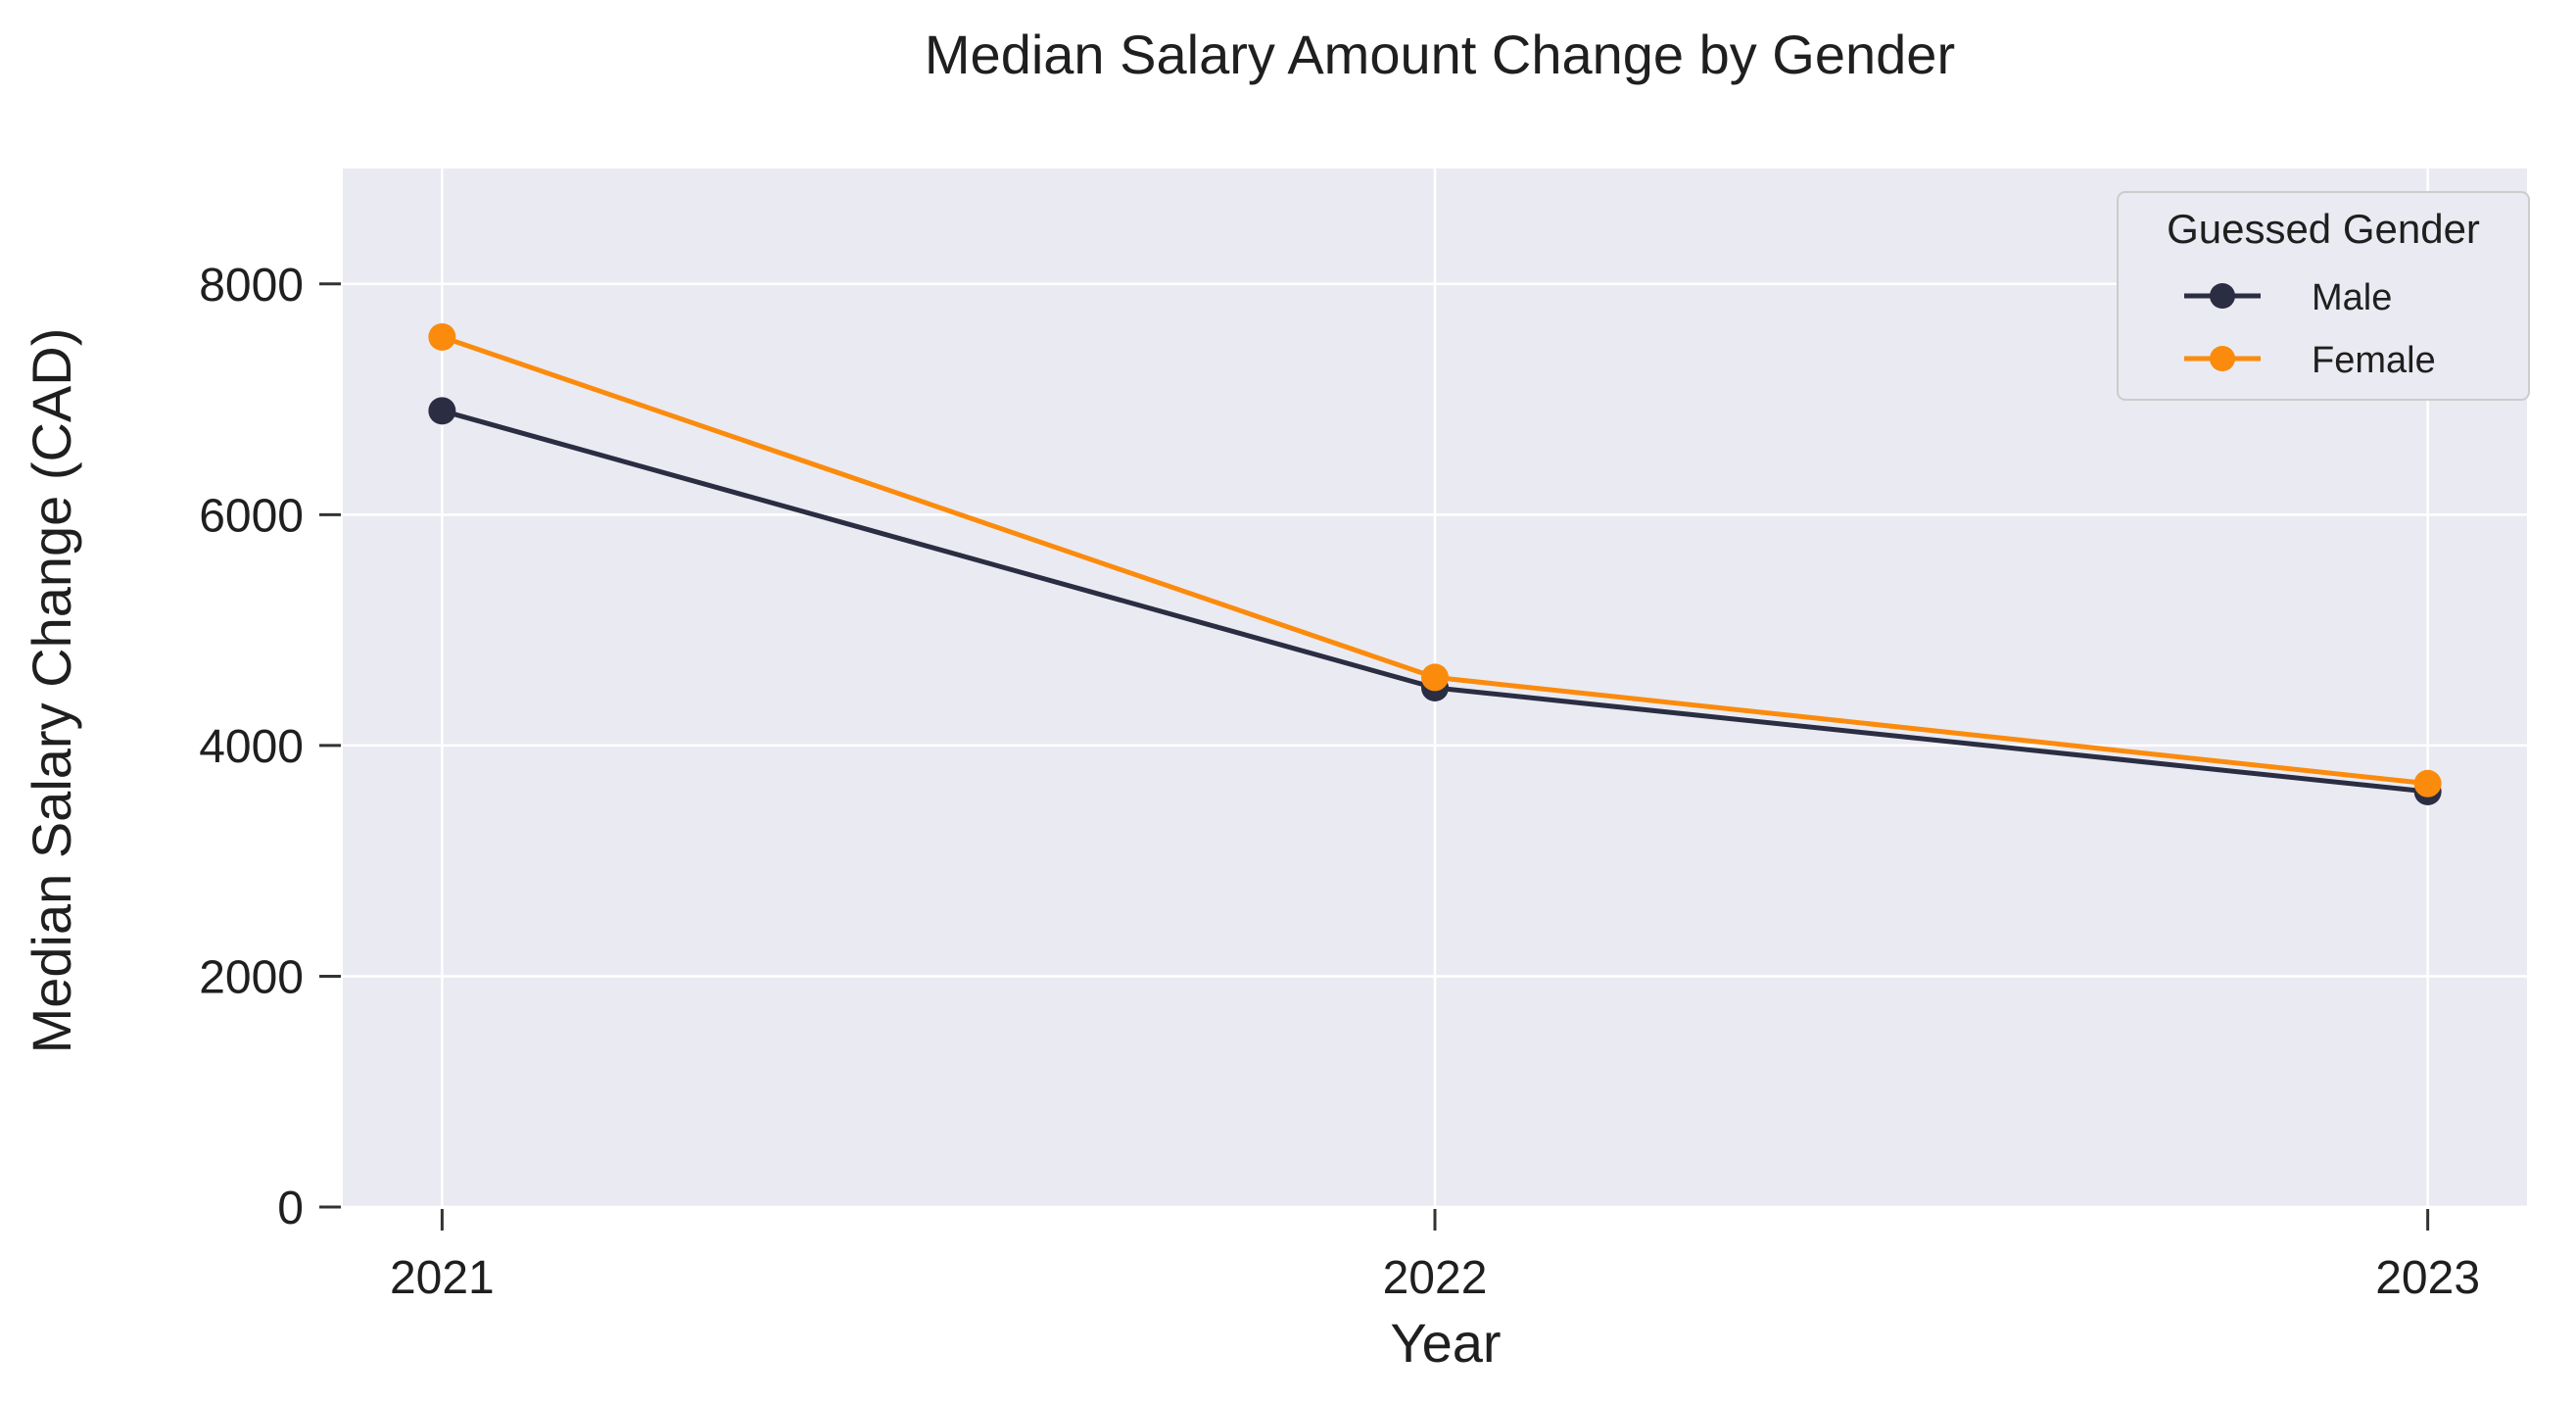 Image resolution: width=2576 pixels, height=1401 pixels. Describe the element at coordinates (290, 1208) in the screenshot. I see `y-tick-label: 0` at that location.